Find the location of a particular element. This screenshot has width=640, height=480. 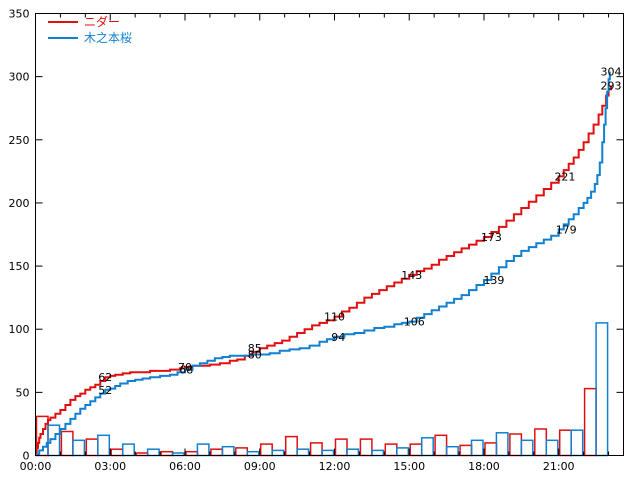

y-axis-tick-label: 300 is located at coordinates (19, 77).